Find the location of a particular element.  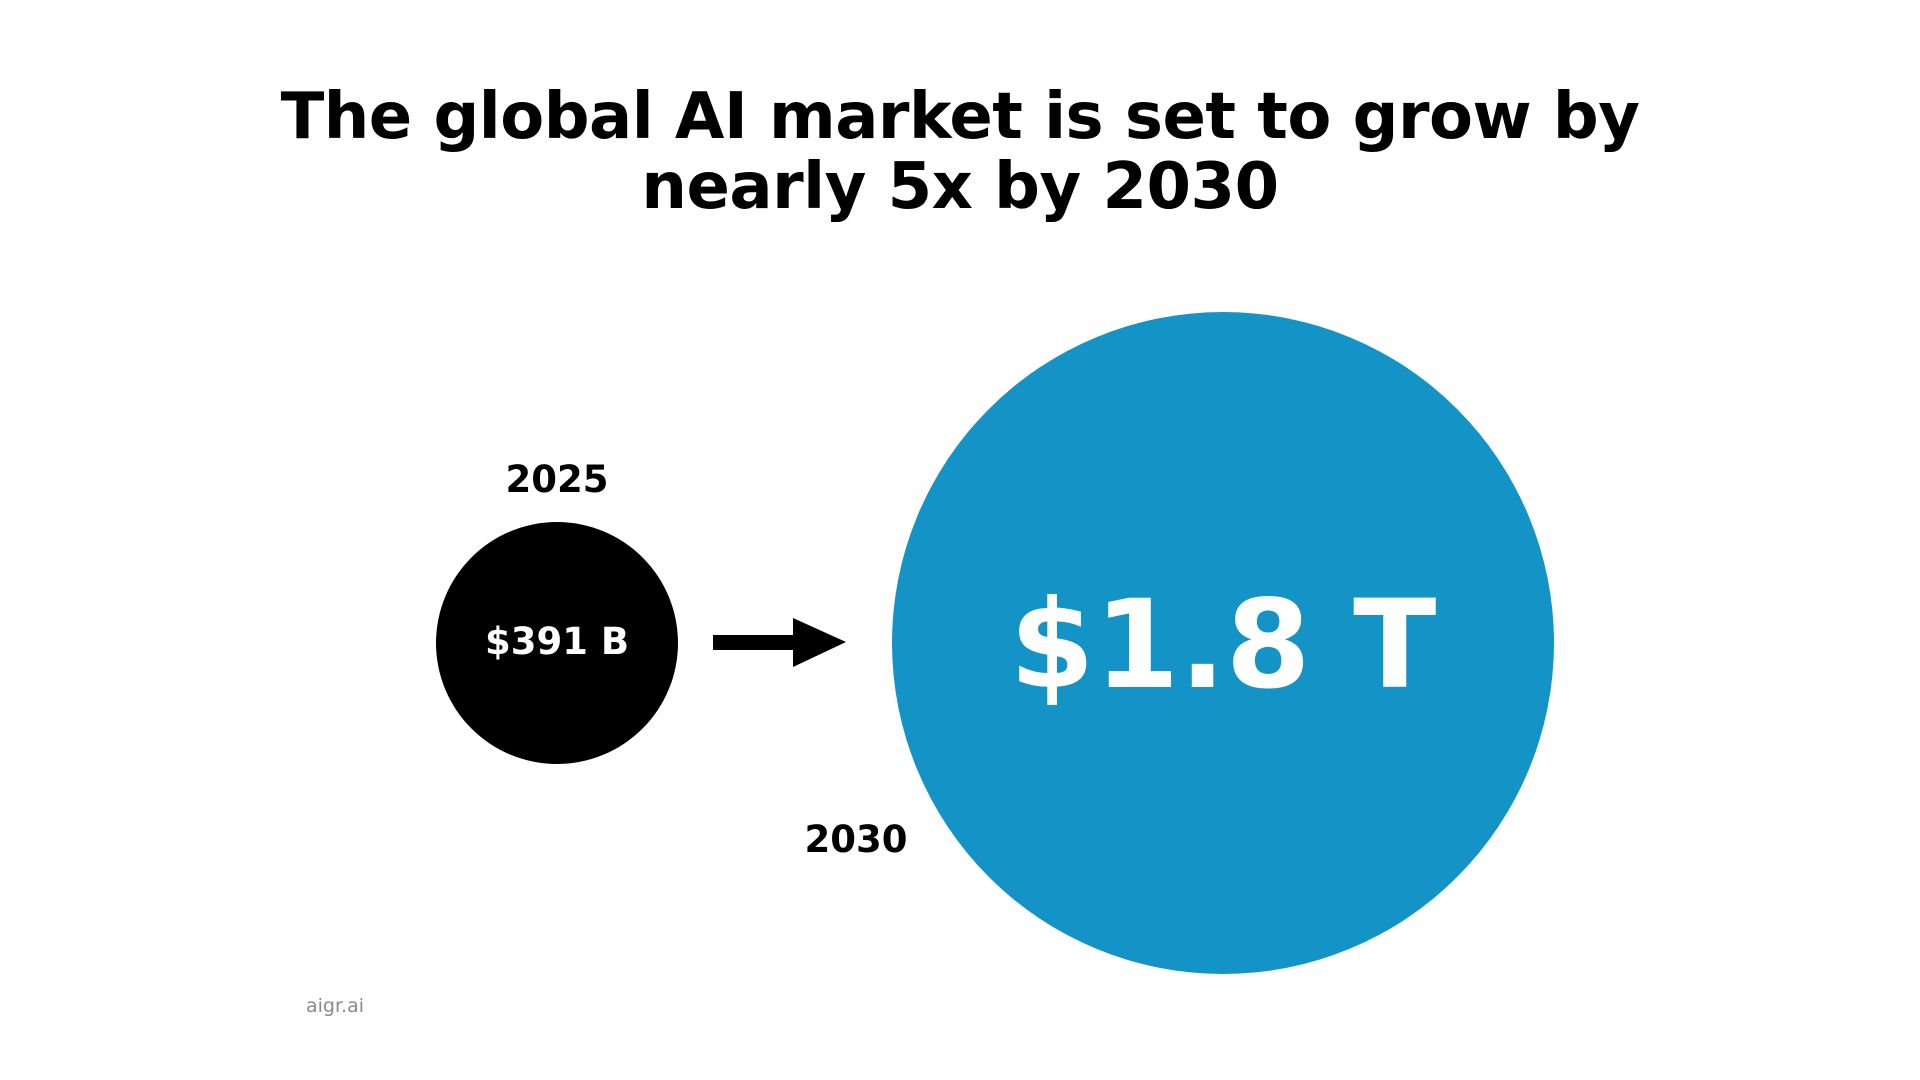

bubble-2030-value-label: $1.8 T is located at coordinates (1223, 645).